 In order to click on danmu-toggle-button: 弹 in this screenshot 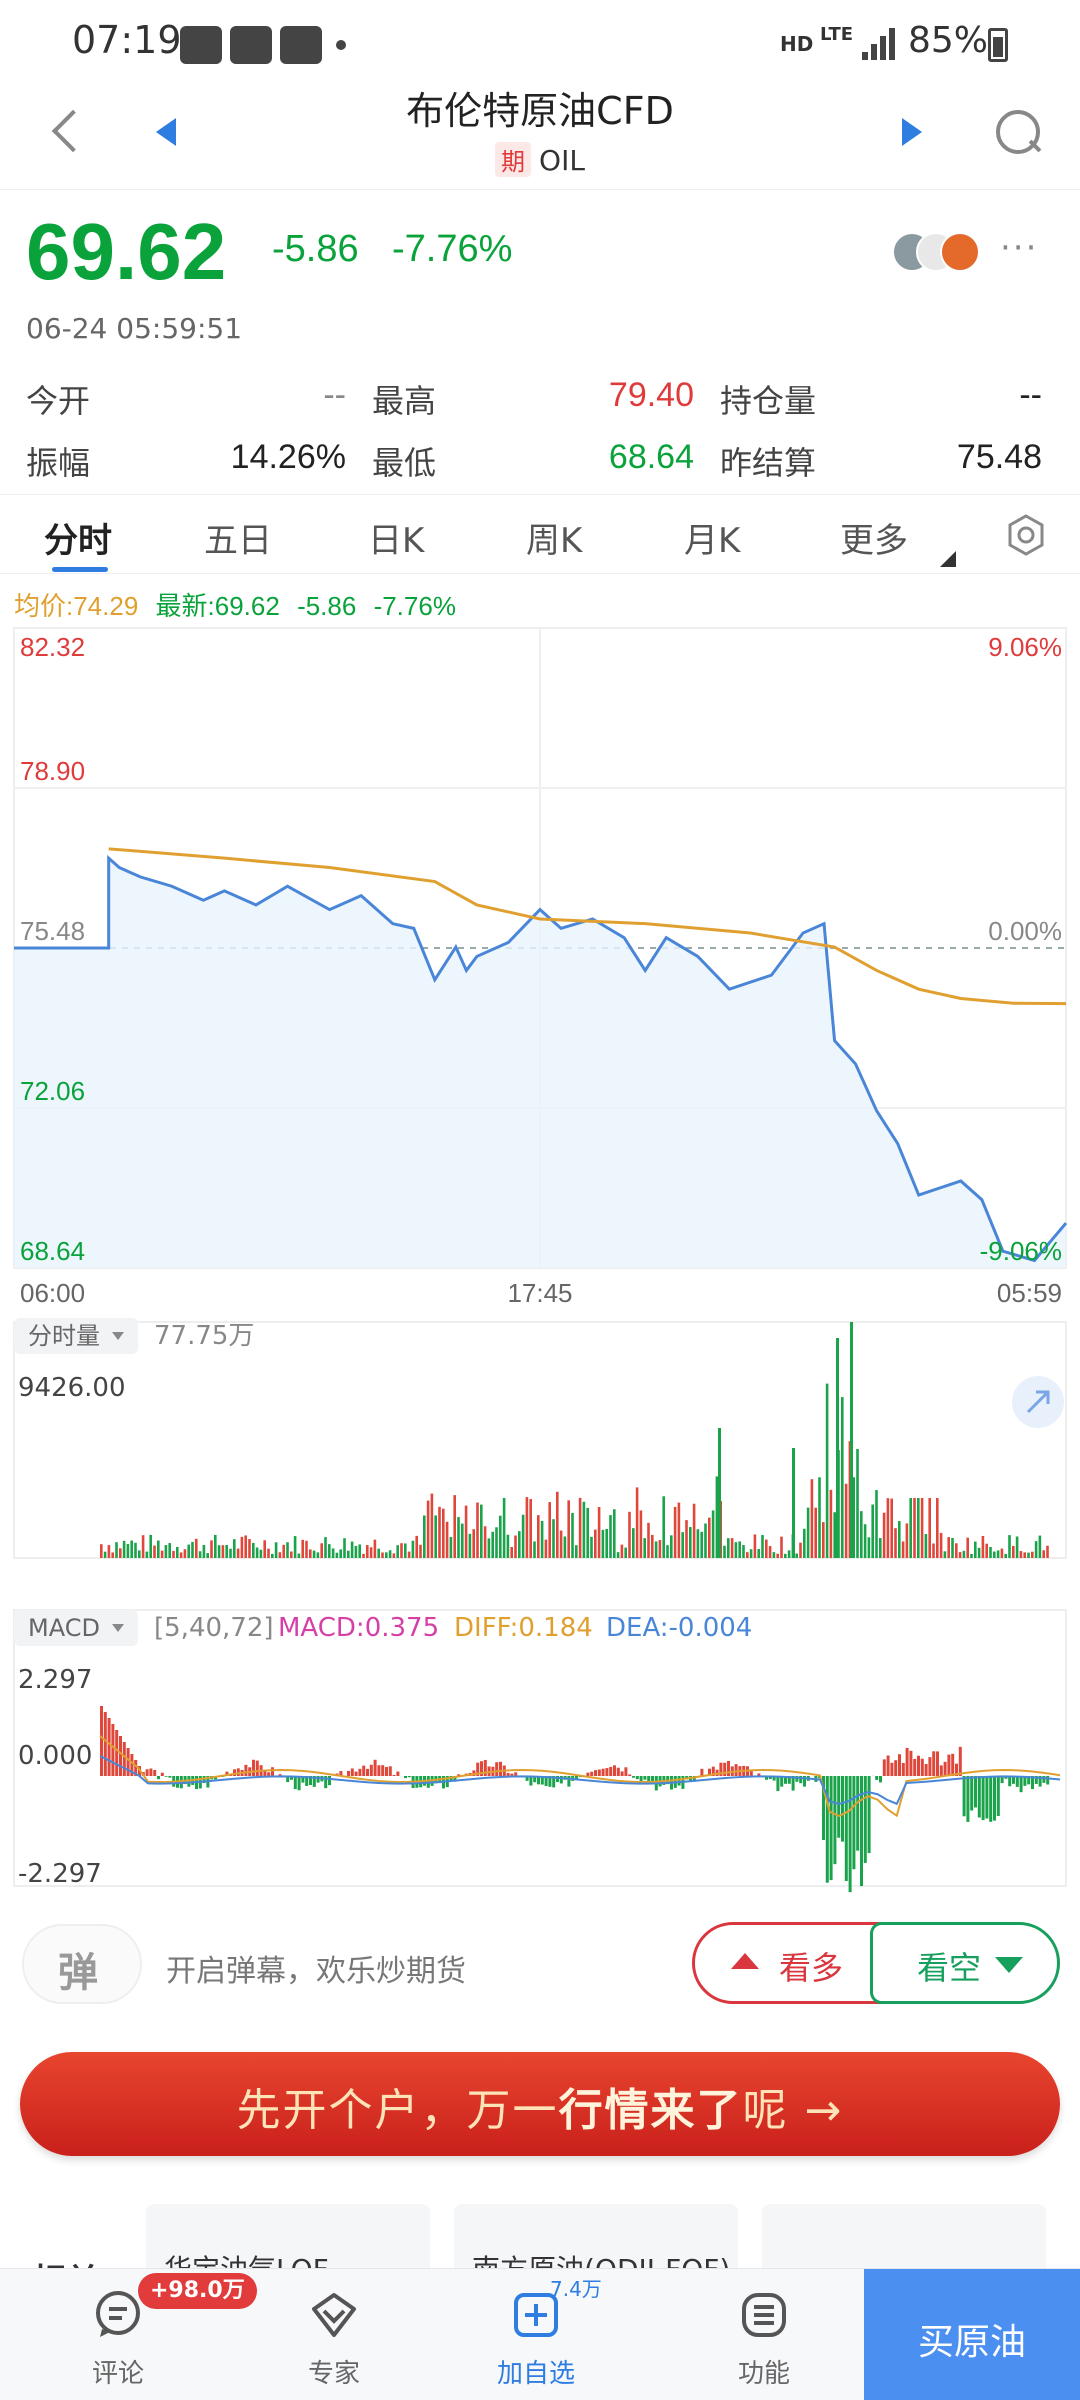, I will do `click(82, 1964)`.